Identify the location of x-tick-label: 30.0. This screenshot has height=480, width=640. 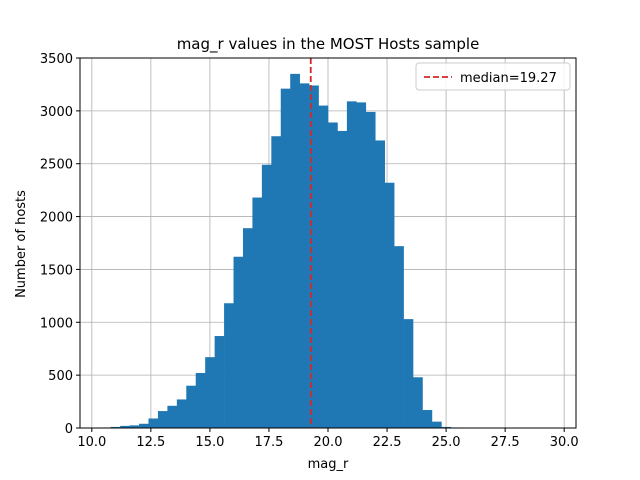
(564, 442).